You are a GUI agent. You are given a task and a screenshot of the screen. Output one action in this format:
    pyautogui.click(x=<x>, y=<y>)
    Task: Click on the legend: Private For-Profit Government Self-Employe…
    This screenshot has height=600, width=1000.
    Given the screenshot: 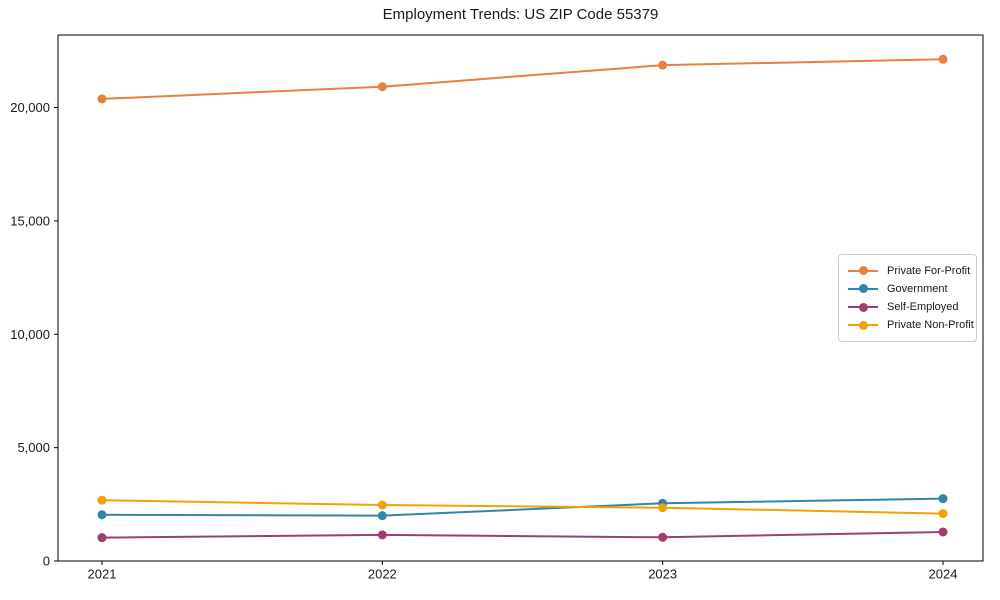 What is the action you would take?
    pyautogui.click(x=907, y=298)
    